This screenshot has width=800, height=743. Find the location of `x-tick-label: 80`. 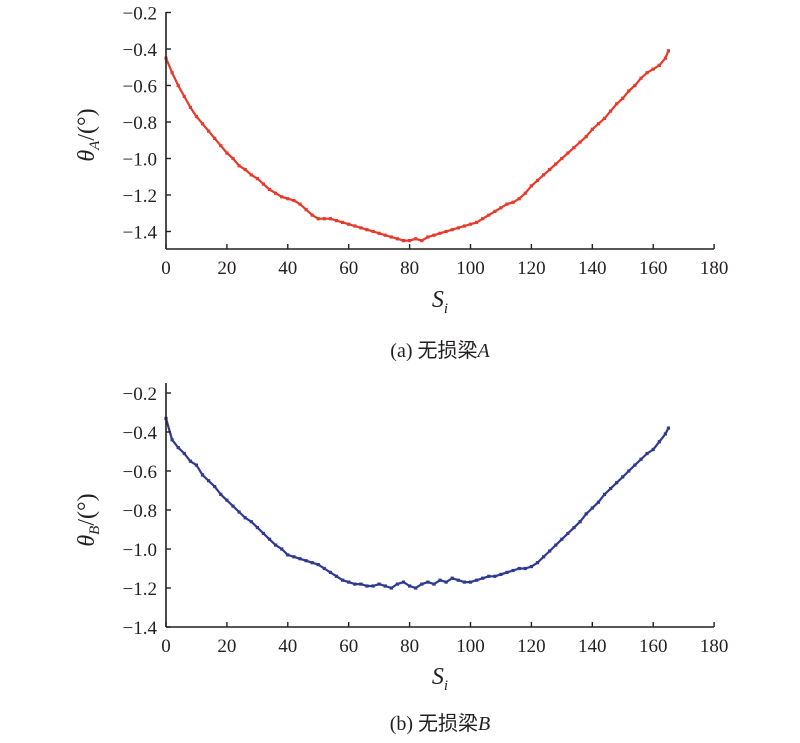

x-tick-label: 80 is located at coordinates (409, 268).